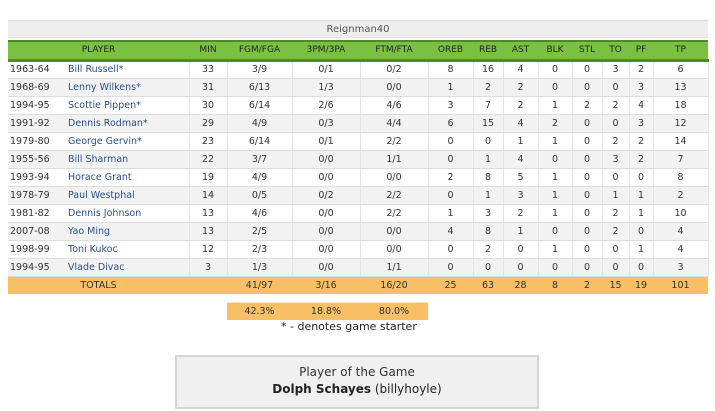 This screenshot has height=411, width=715. I want to click on player-name-link: Lenny Wilkens*, so click(104, 87).